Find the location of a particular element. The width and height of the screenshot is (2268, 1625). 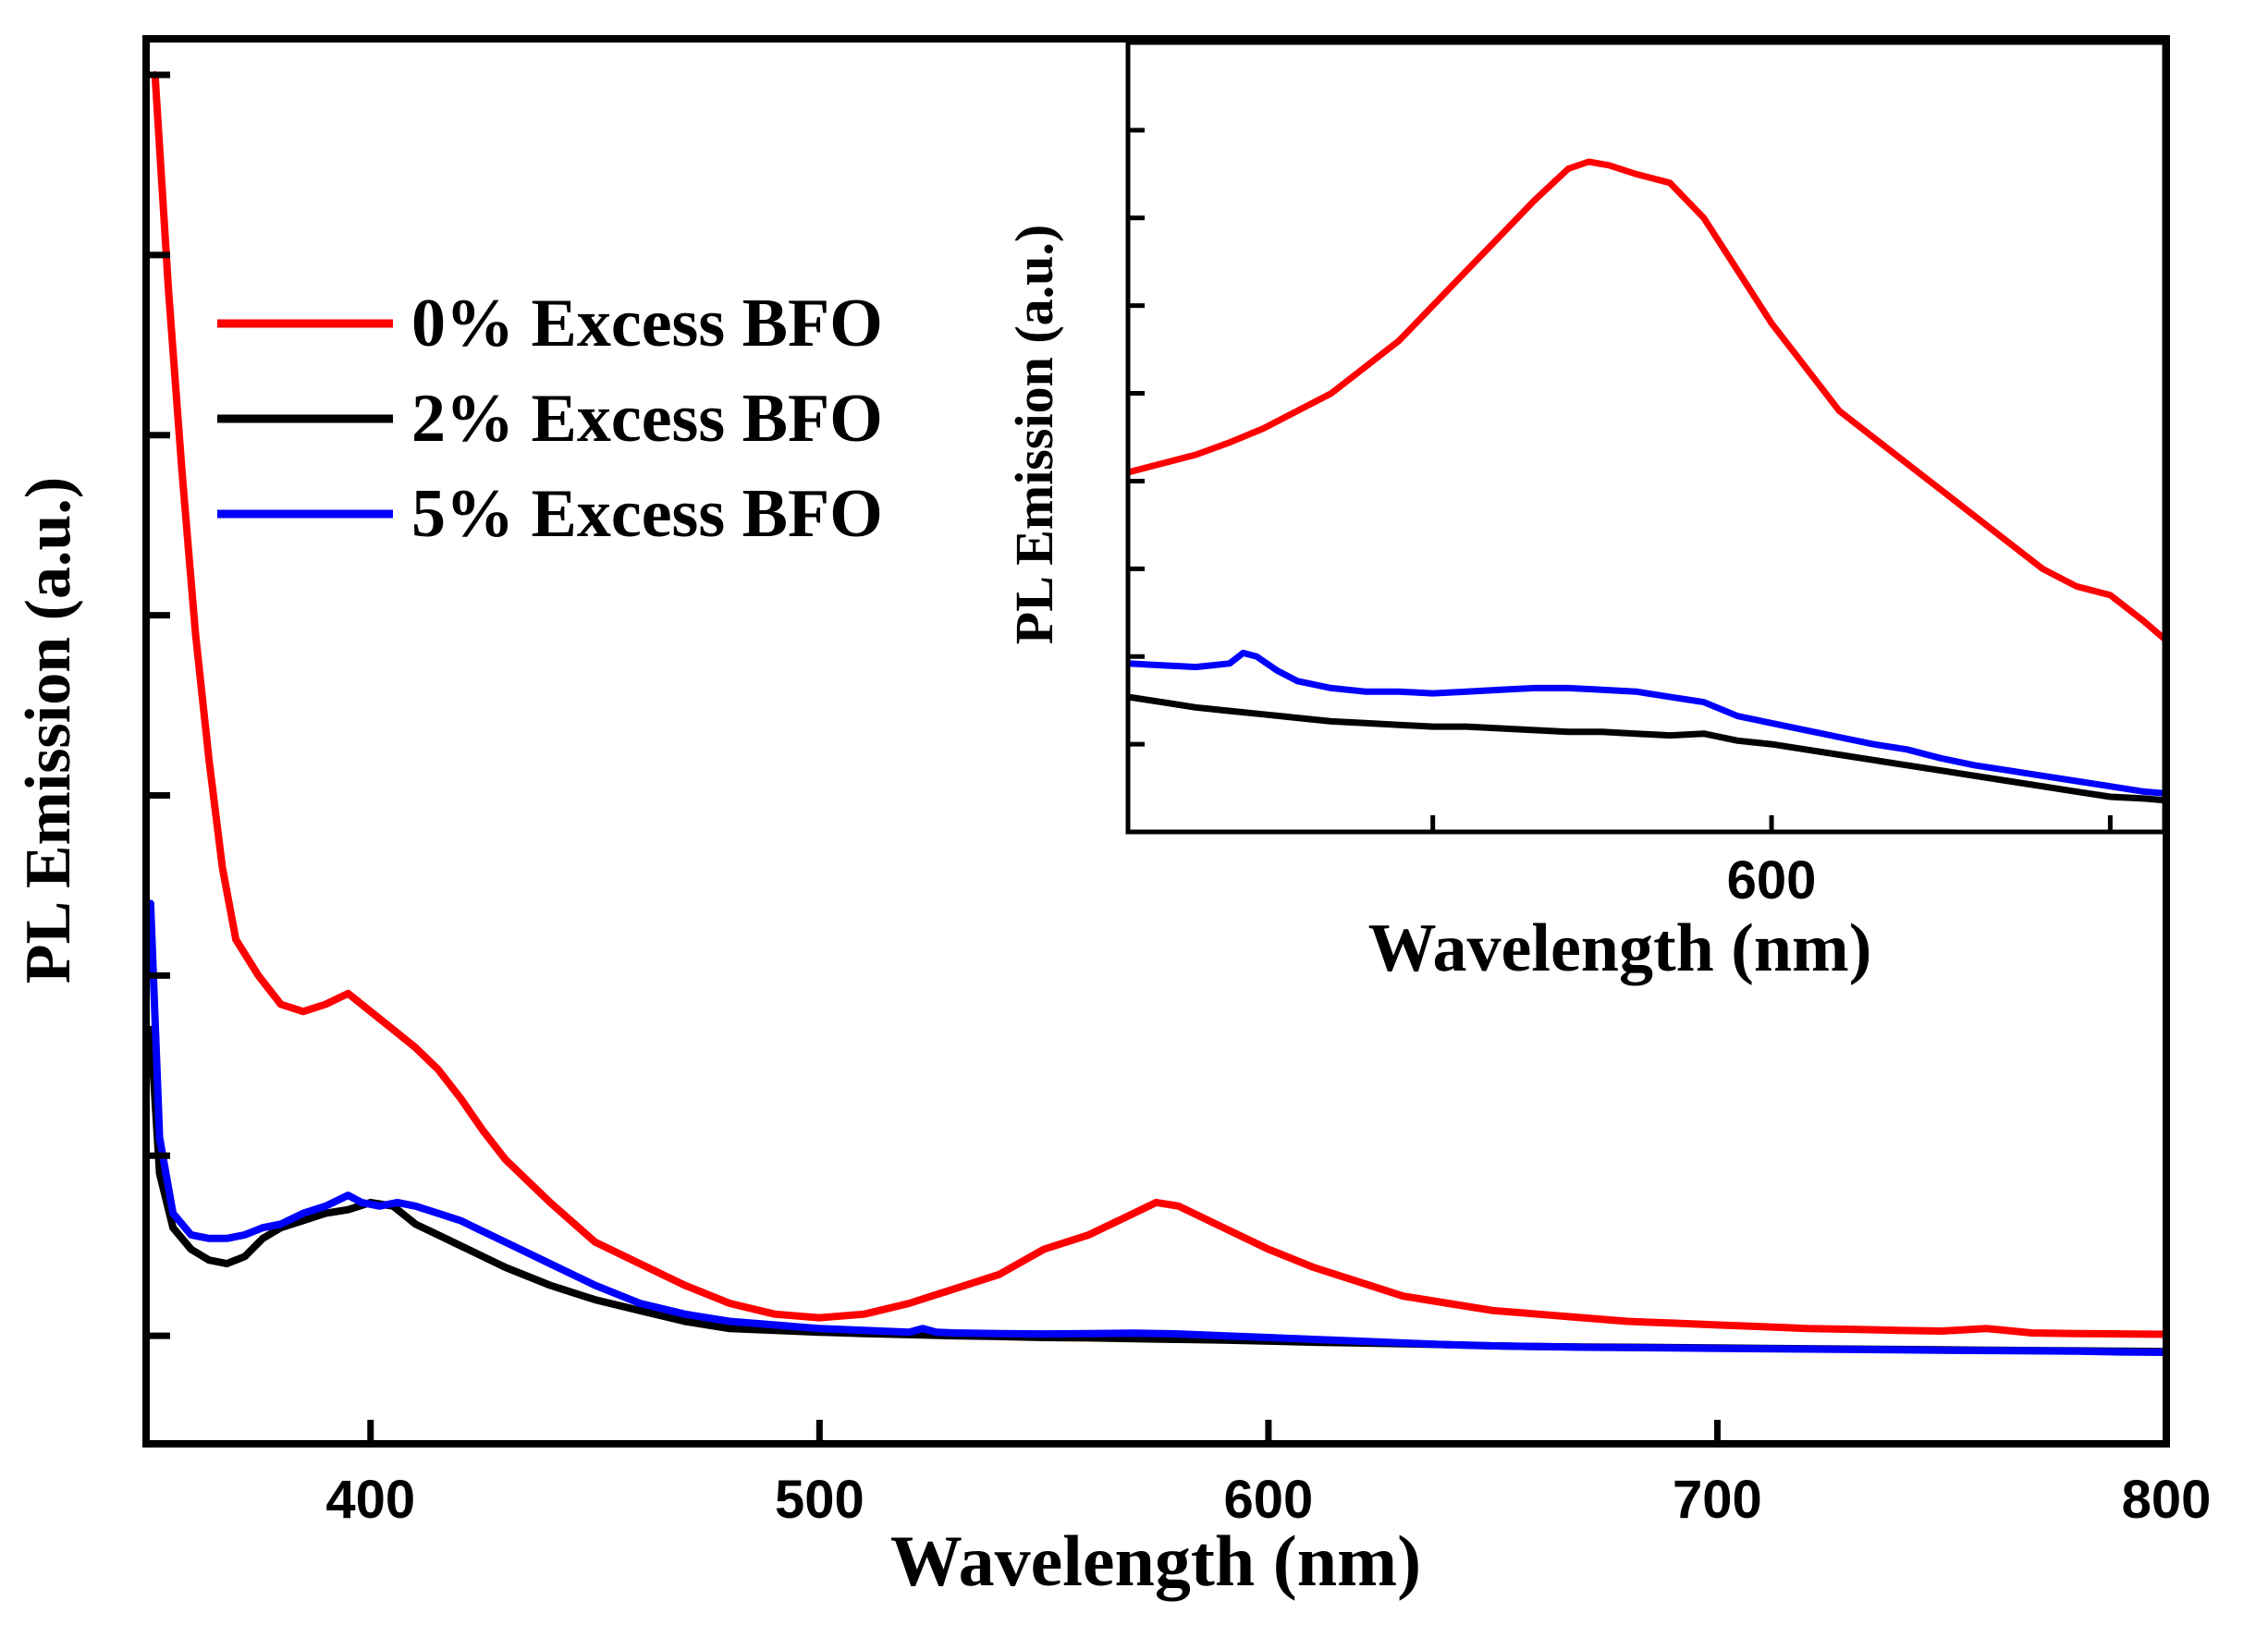

main-x-tick-label: 600 is located at coordinates (1268, 1500).